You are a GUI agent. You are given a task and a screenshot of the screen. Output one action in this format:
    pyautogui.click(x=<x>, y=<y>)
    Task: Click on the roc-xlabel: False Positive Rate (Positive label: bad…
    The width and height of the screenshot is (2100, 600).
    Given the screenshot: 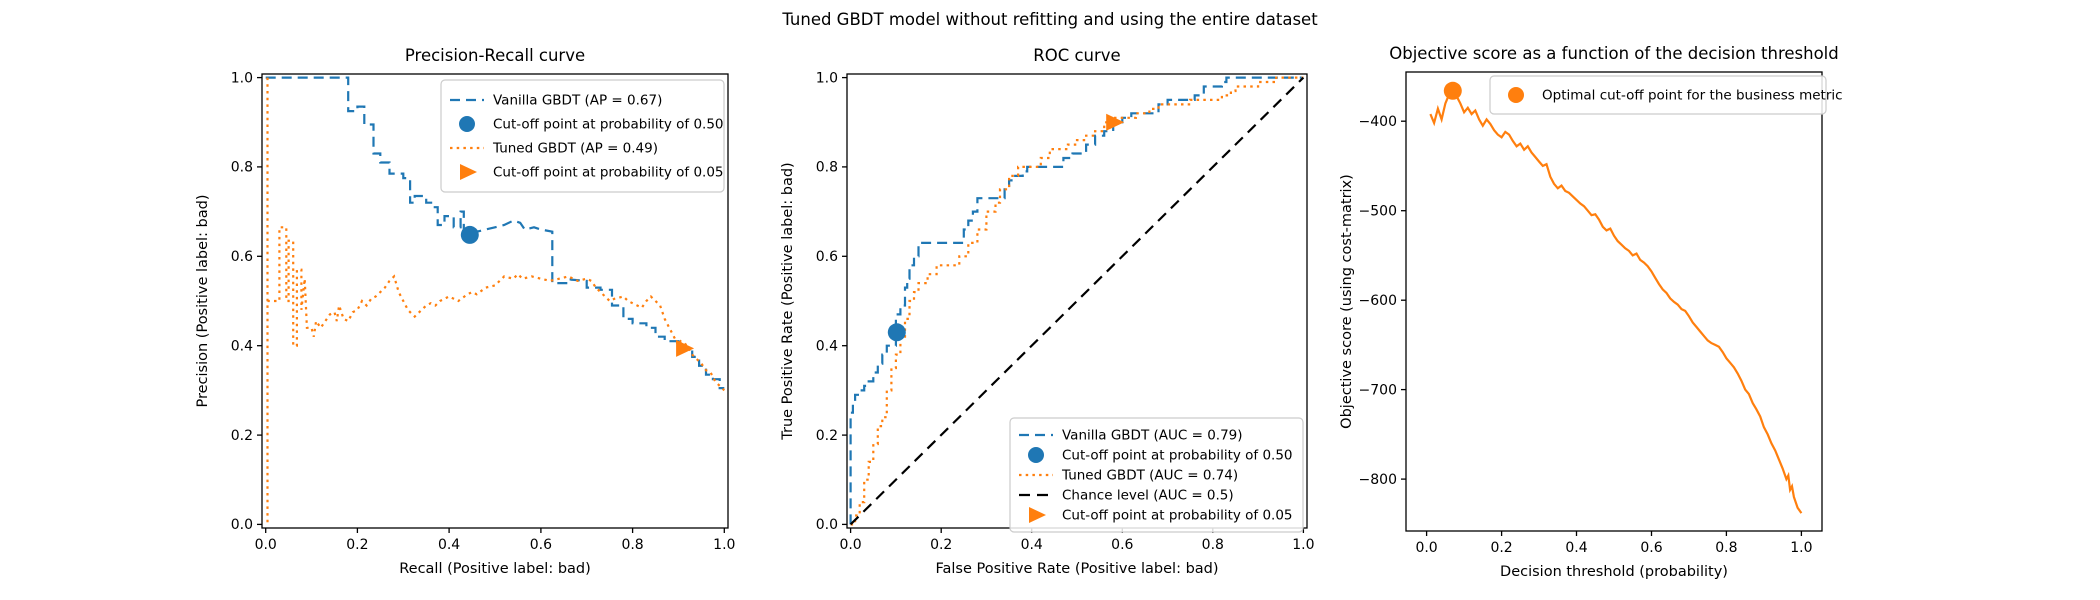 What is the action you would take?
    pyautogui.click(x=1076, y=569)
    